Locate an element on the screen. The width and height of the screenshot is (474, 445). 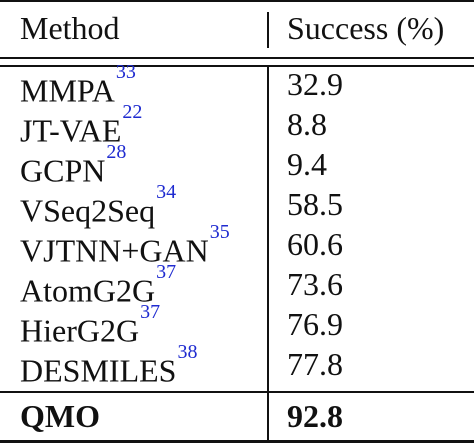
citation-link: 35 is located at coordinates (219, 232).